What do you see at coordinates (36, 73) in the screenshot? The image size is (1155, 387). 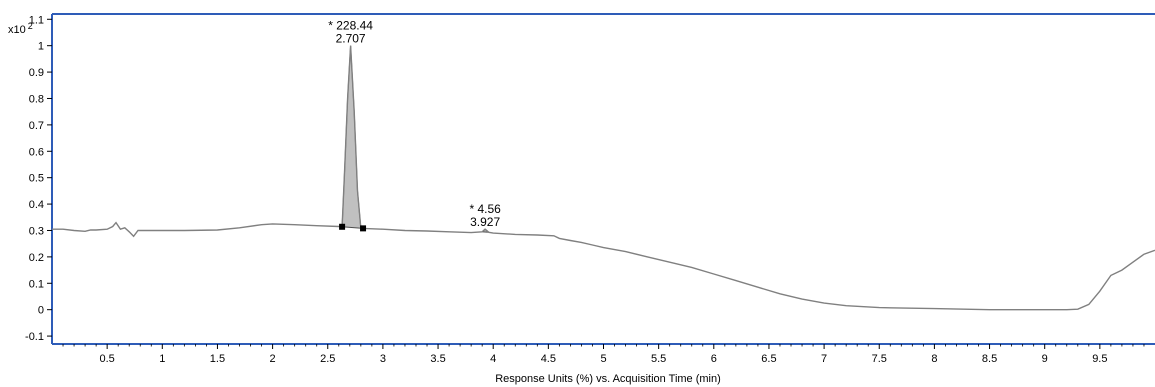 I see `y-tick-label: 0.9` at bounding box center [36, 73].